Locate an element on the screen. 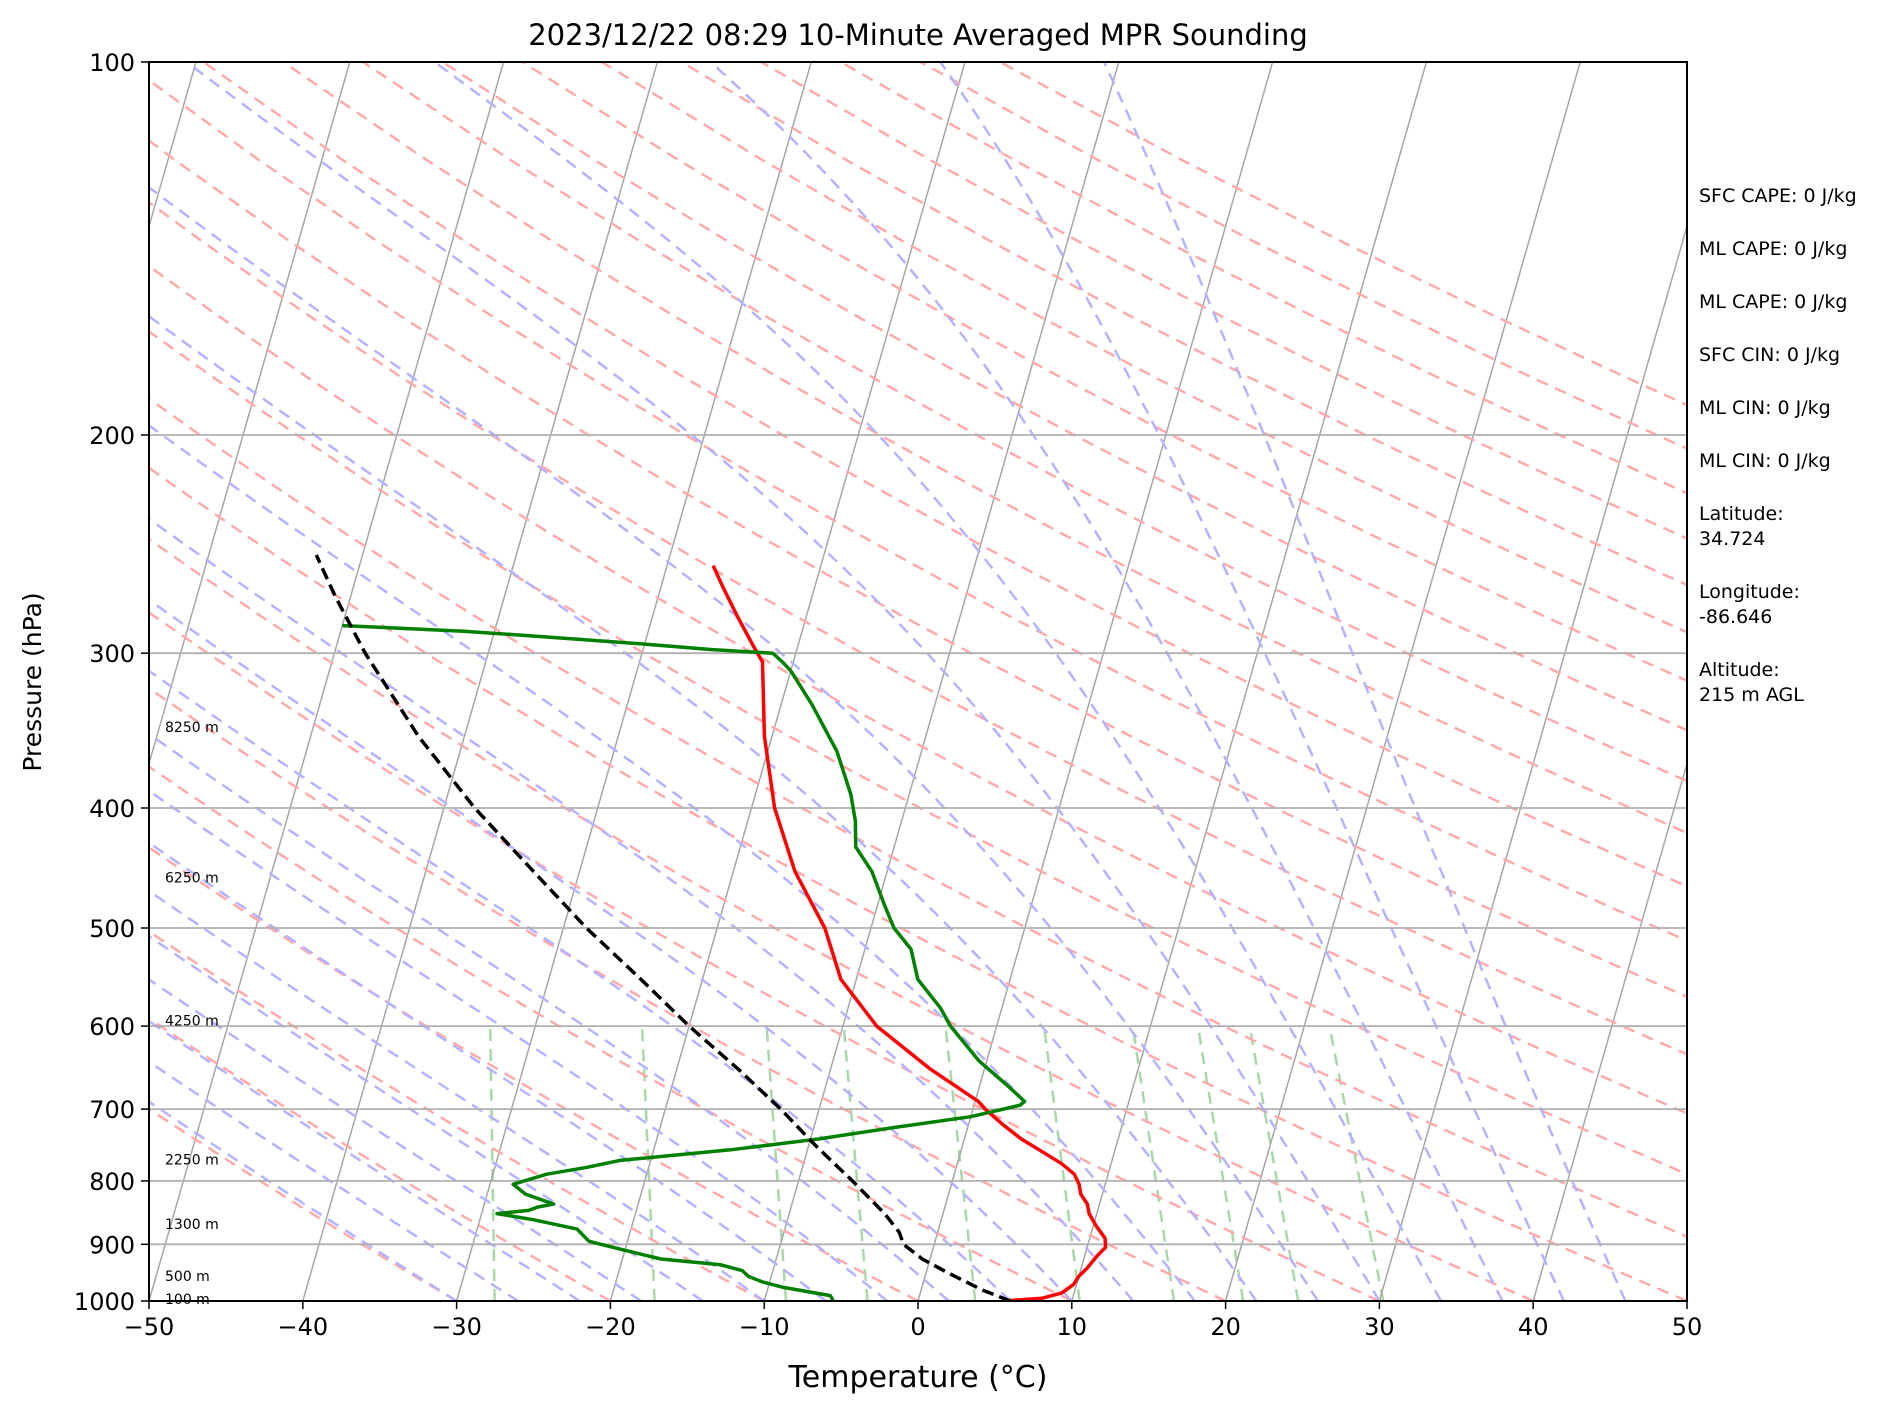 The width and height of the screenshot is (1893, 1406). y-tick-label: 200 is located at coordinates (112, 436).